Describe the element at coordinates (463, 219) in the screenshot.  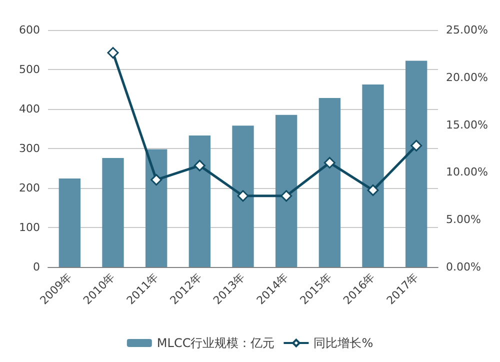
I see `y2-tick-label: 5.00%` at that location.